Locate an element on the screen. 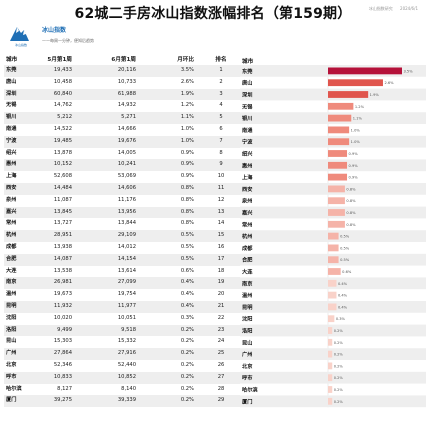 The width and height of the screenshot is (426, 426). city-cell: 昆山 is located at coordinates (11, 341).